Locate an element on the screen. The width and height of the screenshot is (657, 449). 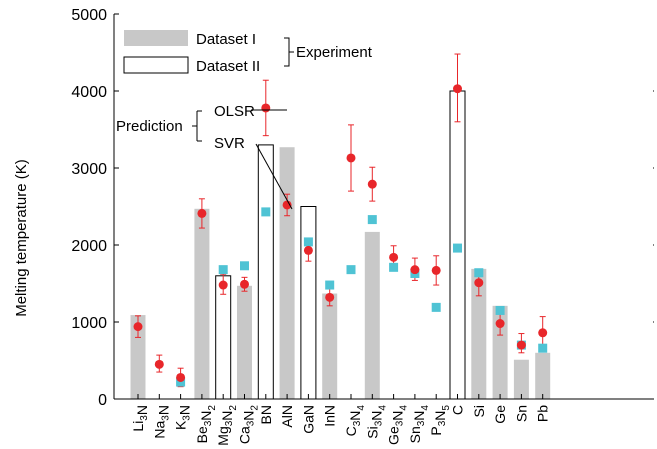
y-tick-label-5000: 5000 is located at coordinates (89, 15).